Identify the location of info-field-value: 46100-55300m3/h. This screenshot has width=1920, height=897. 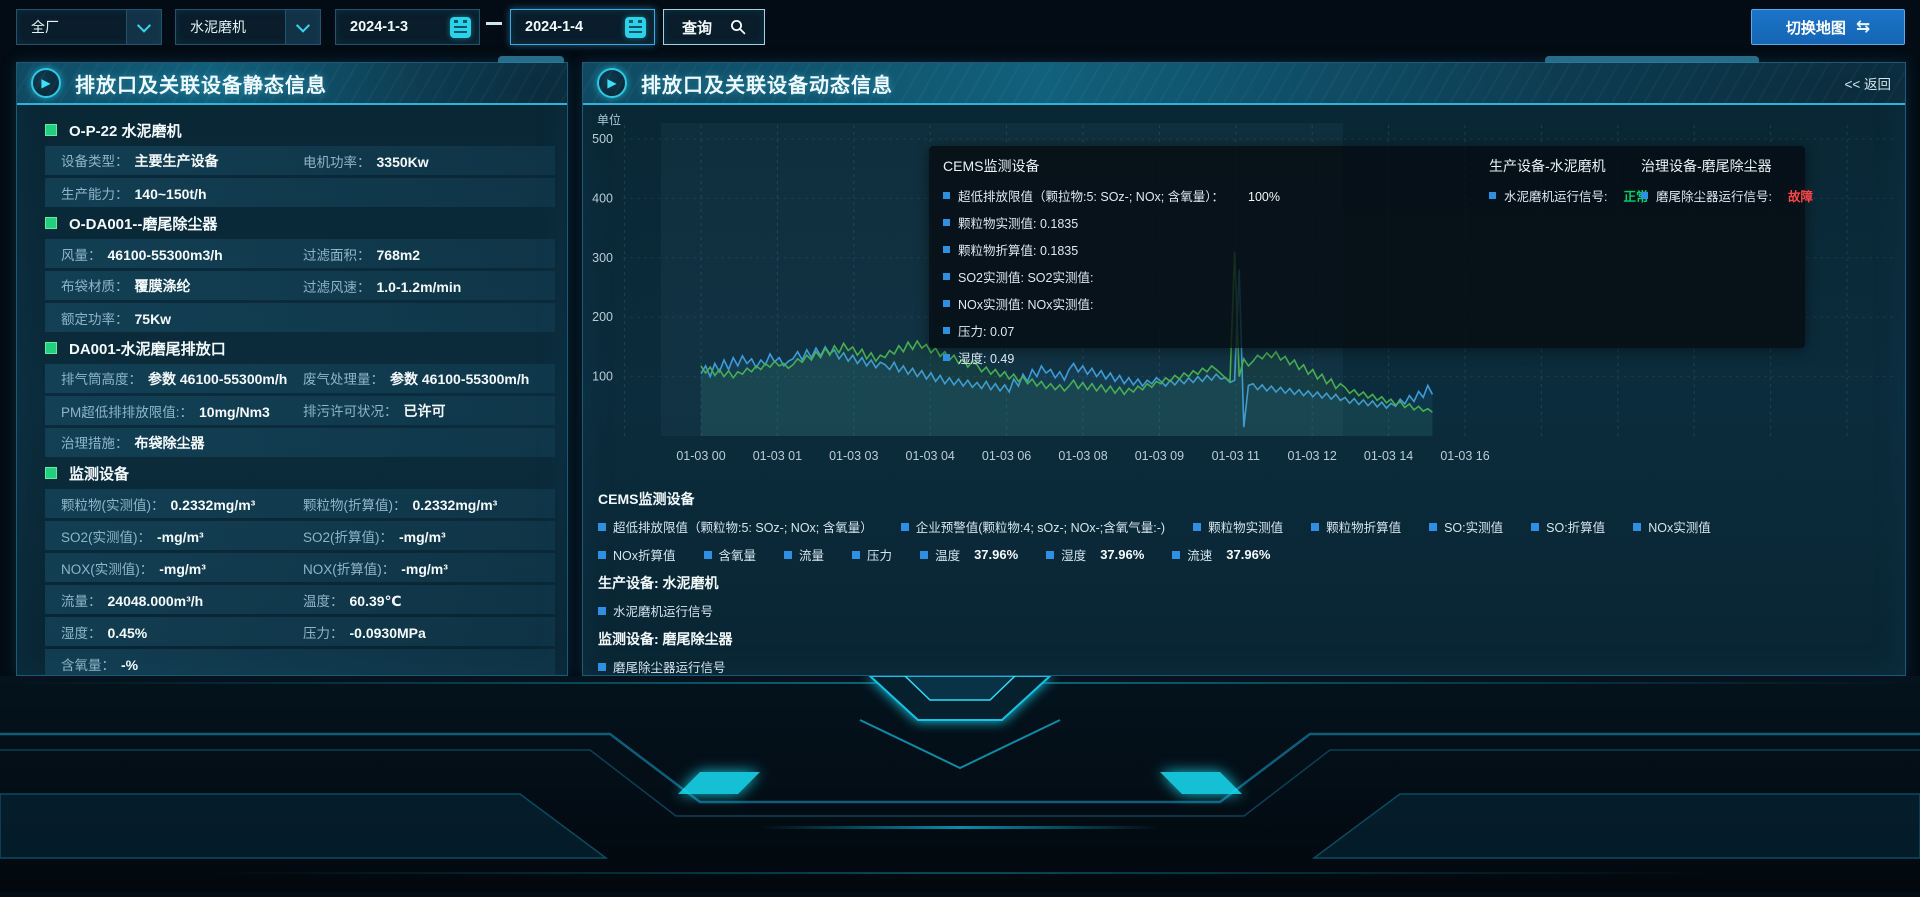
(165, 254).